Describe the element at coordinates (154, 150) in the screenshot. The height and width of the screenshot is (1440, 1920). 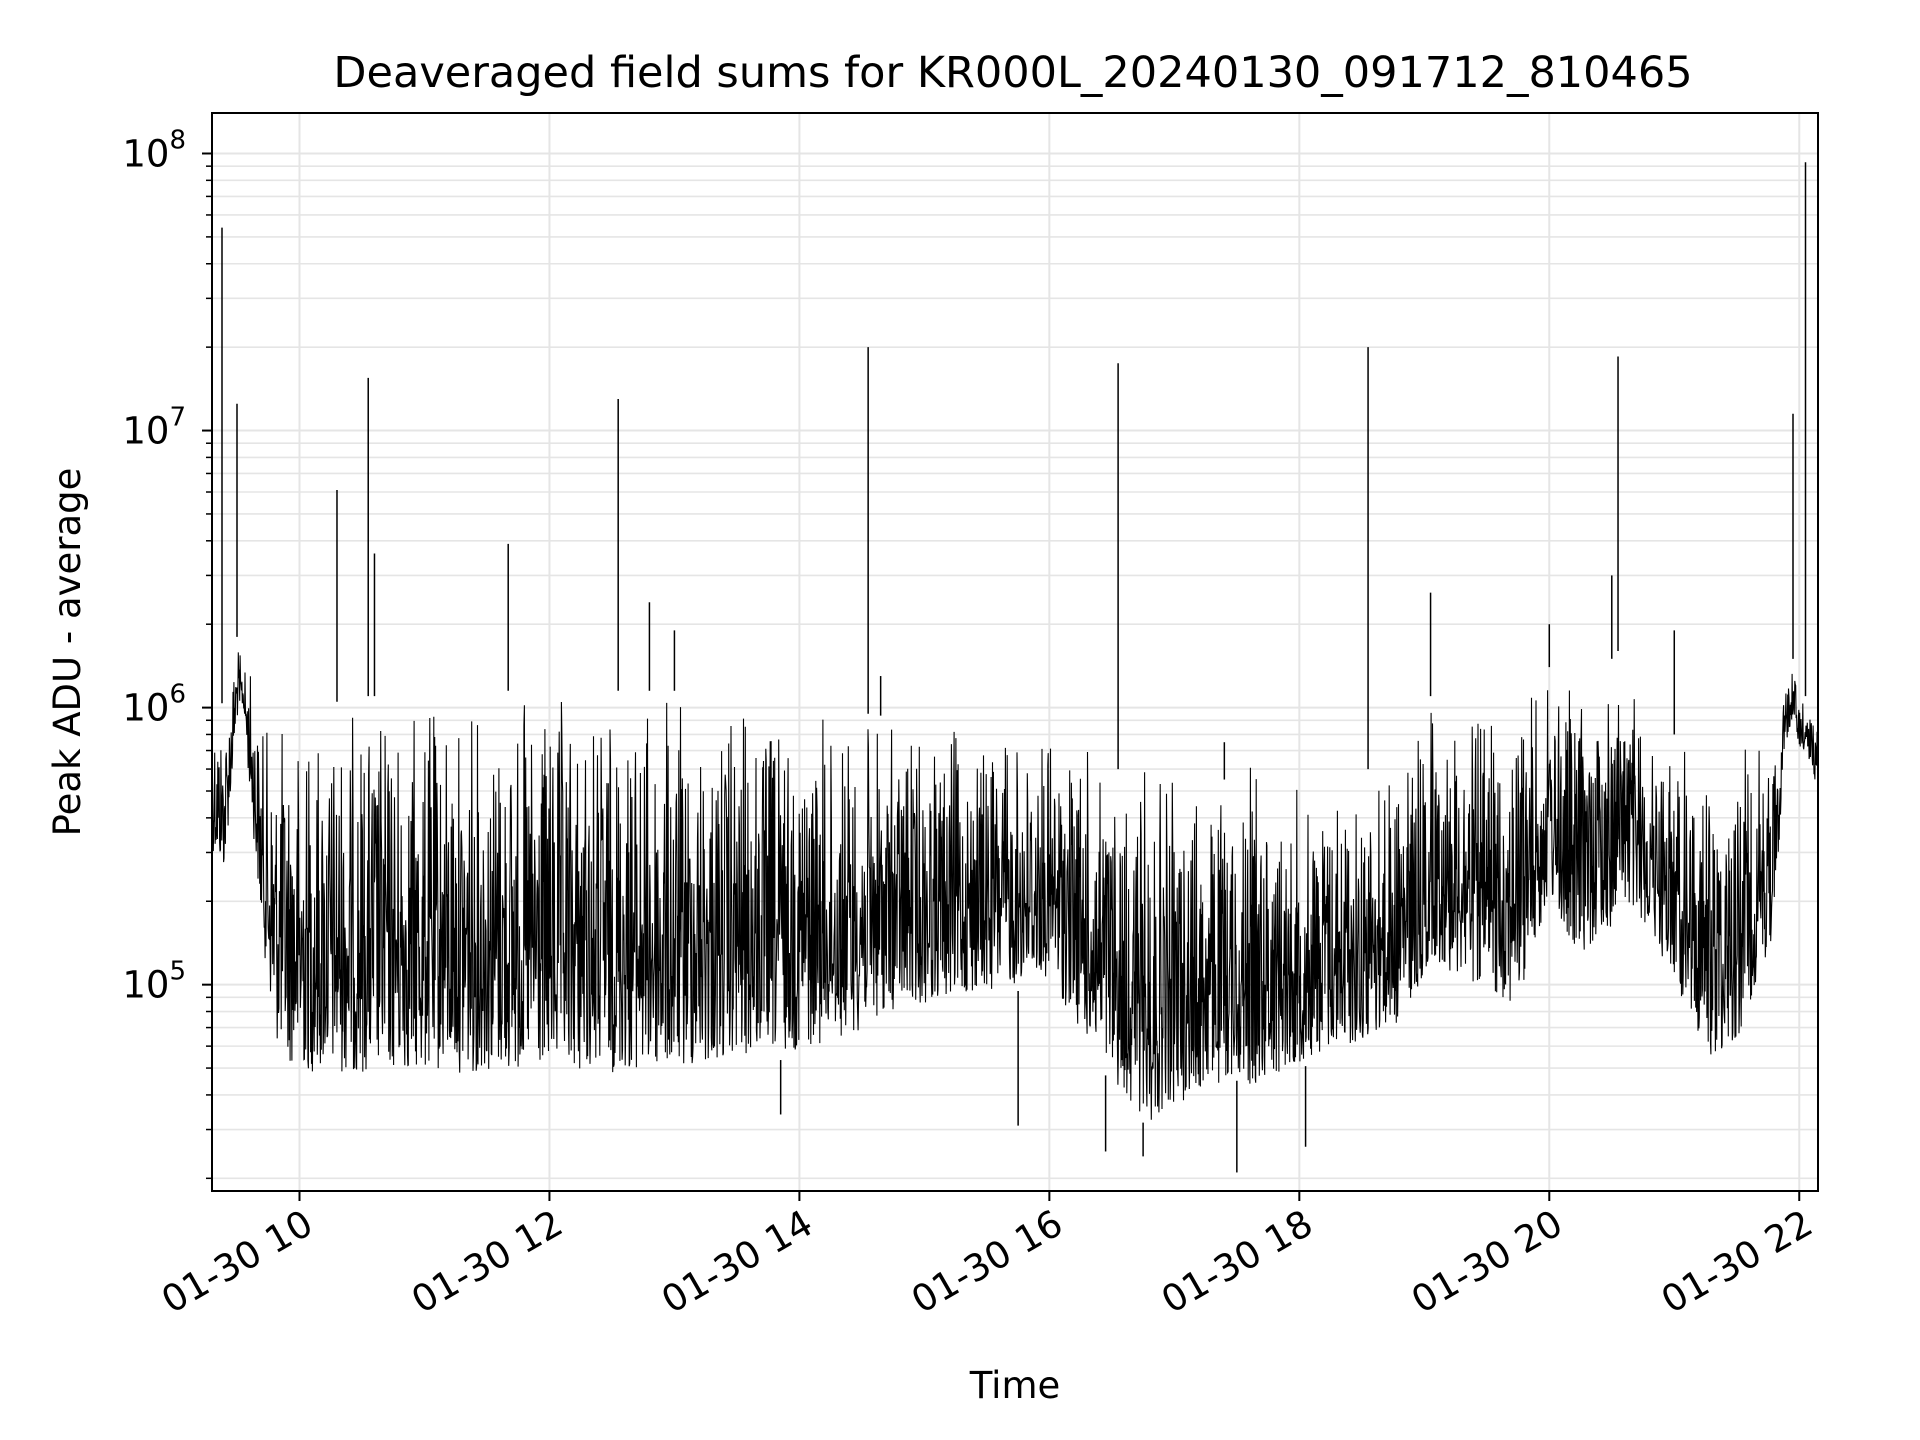
I see `y-tick-label: 10⁸` at that location.